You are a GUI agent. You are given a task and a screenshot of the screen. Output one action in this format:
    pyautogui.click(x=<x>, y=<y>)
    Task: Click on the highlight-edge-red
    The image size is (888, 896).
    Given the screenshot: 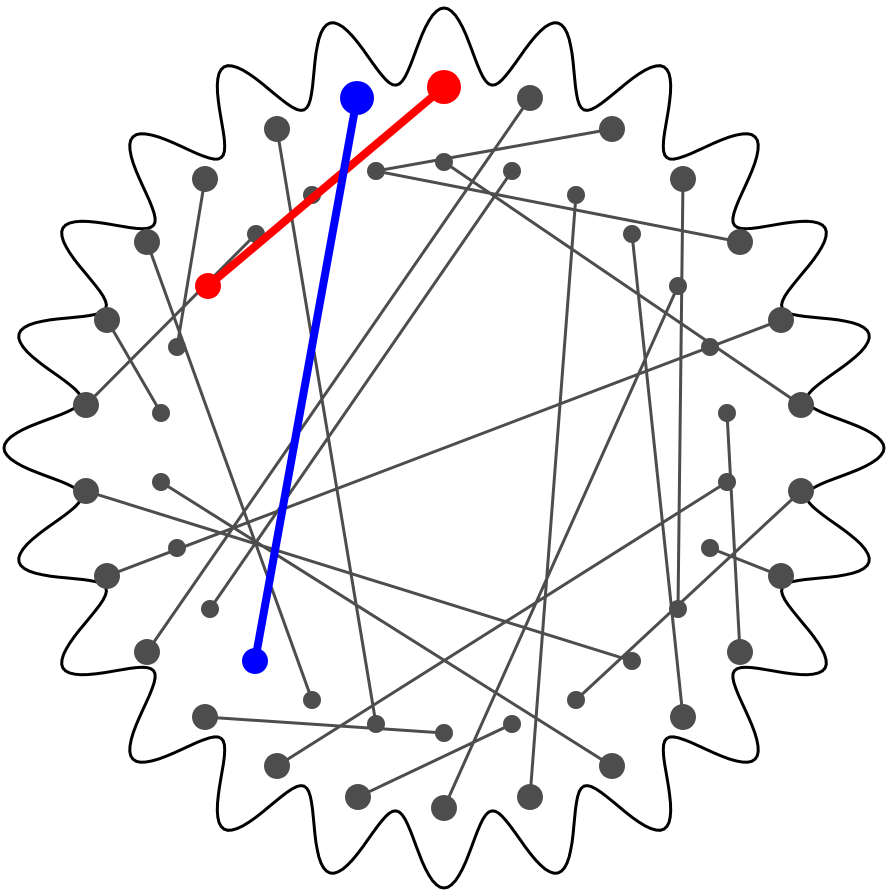 What is the action you would take?
    pyautogui.click(x=326, y=186)
    